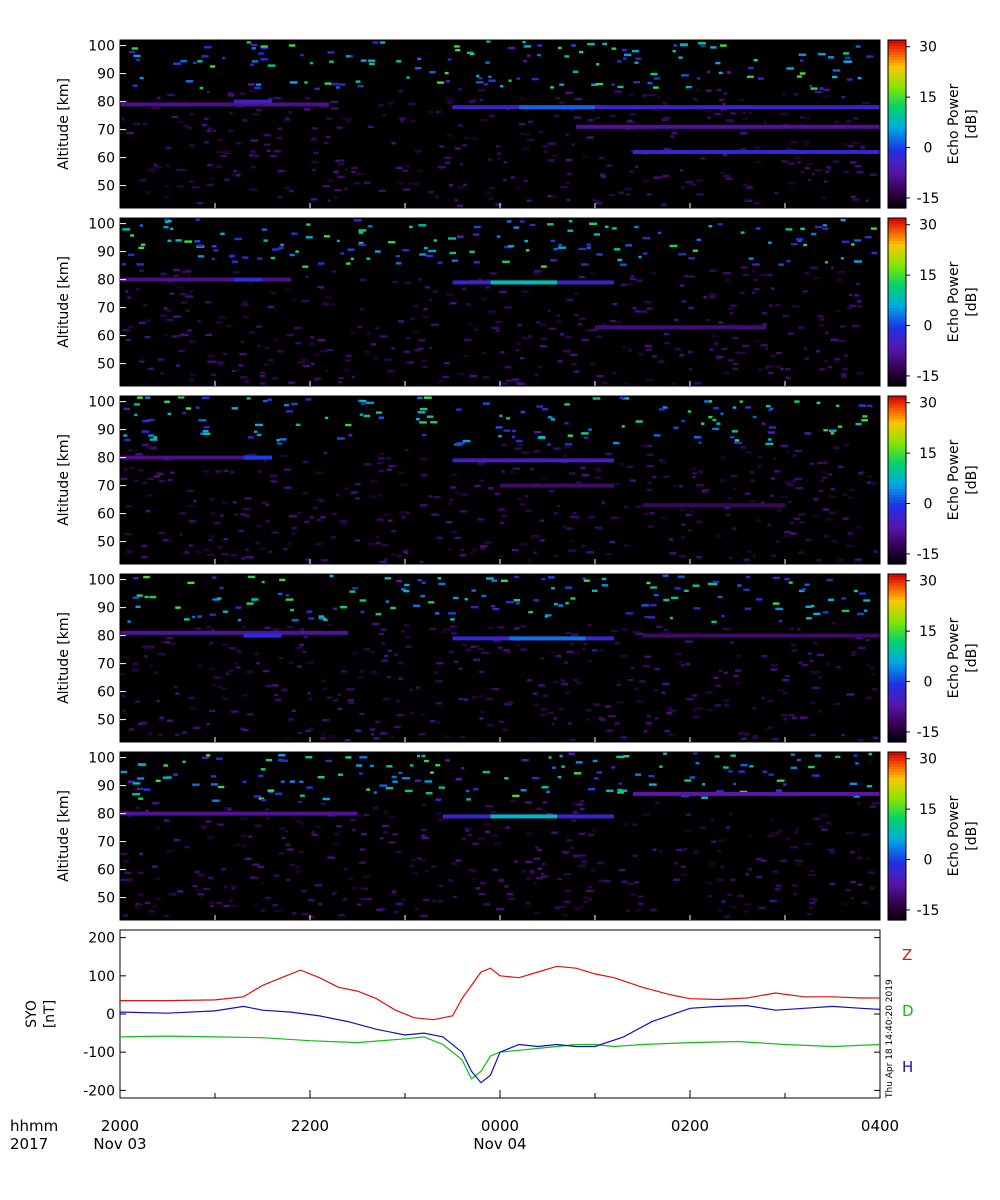 The image size is (1000, 1200). I want to click on echo-layer, so click(234, 632).